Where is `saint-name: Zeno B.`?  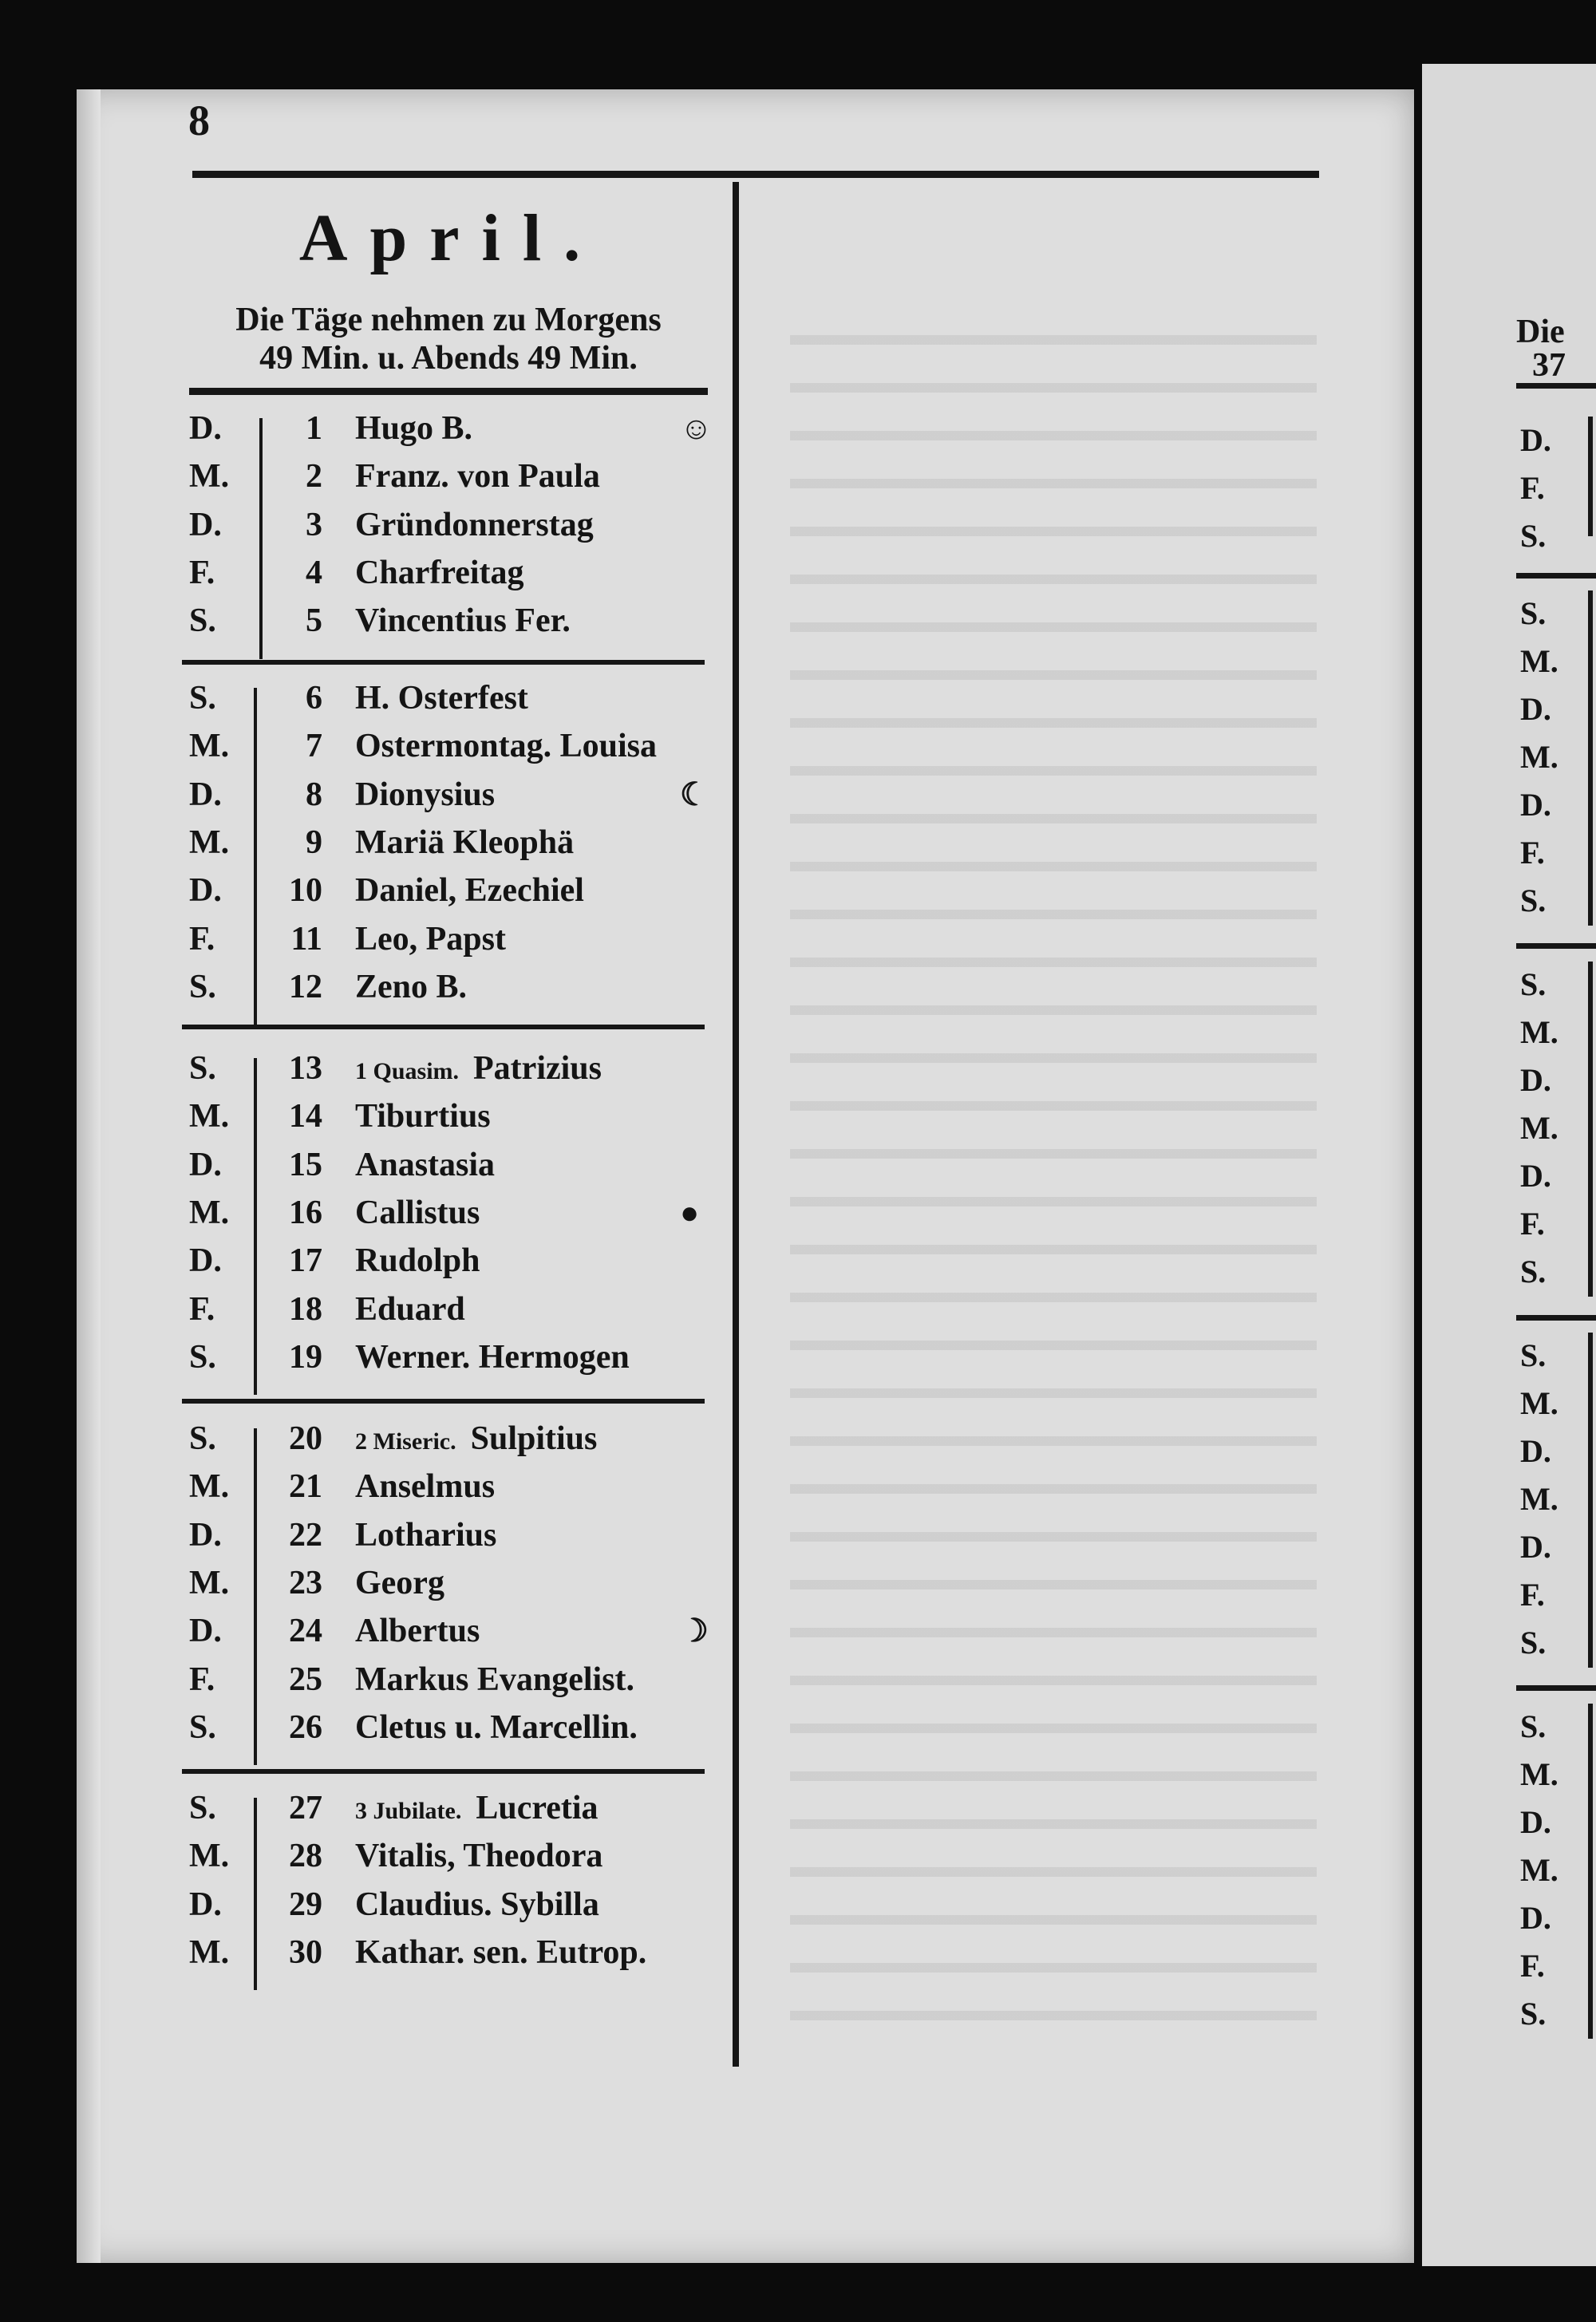
saint-name: Zeno B. is located at coordinates (411, 987).